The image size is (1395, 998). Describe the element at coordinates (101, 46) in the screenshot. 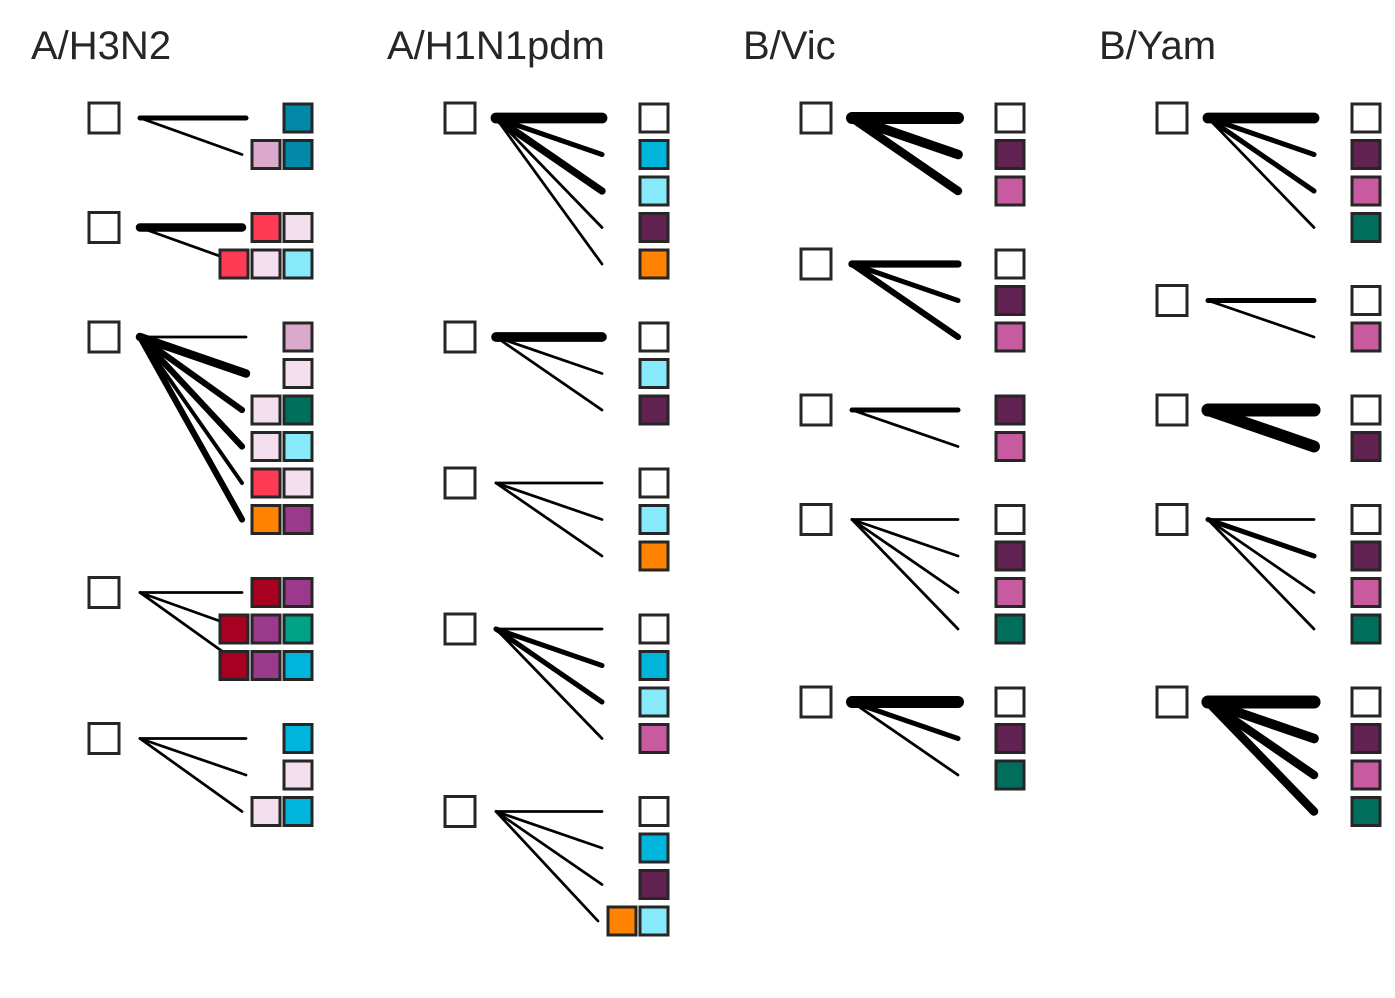

I see `panel-title-h3n2: A/H3N2` at that location.